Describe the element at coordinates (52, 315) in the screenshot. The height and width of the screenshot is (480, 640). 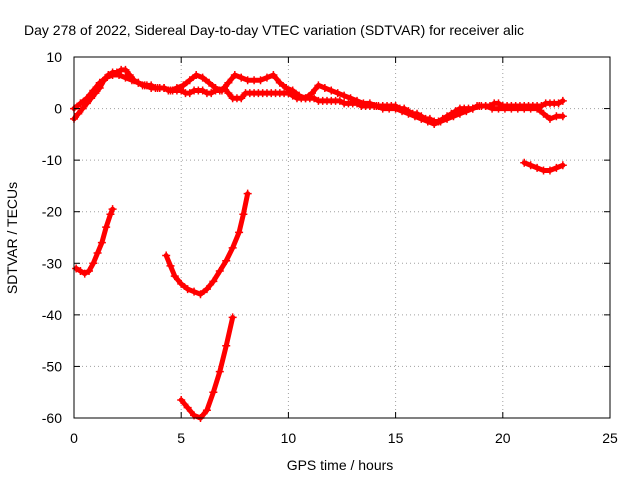
I see `y-tick-label: -40` at that location.